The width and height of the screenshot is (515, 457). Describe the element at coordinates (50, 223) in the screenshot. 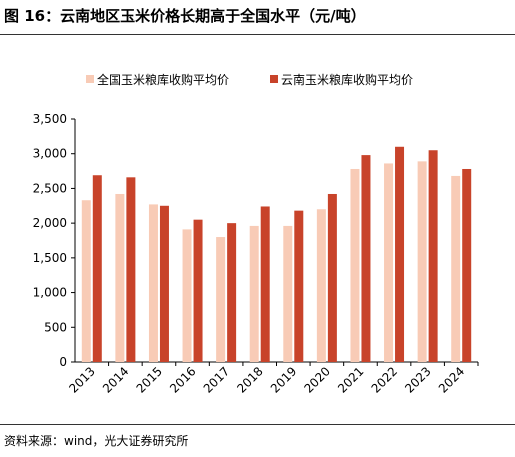

I see `y-tick-label: 2,000` at that location.